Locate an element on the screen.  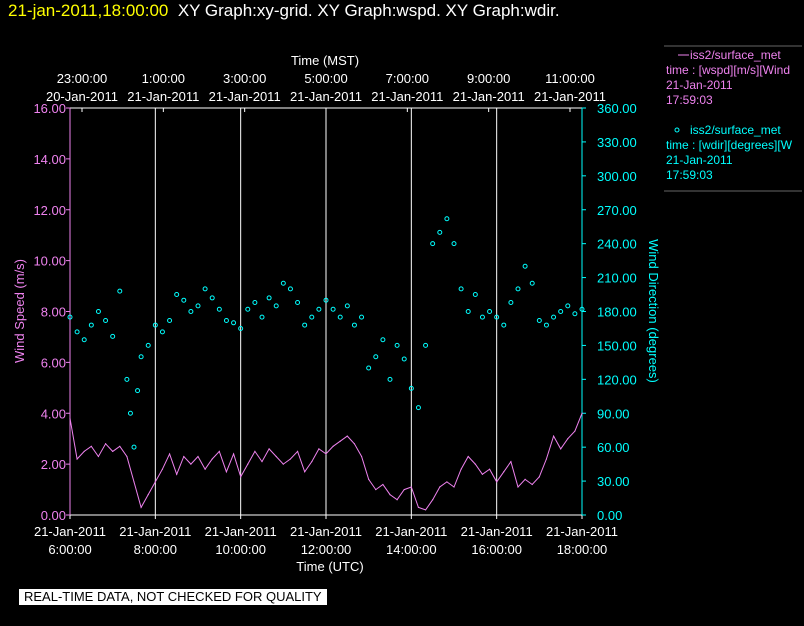
right-tick-label: 180.00 is located at coordinates (617, 312).